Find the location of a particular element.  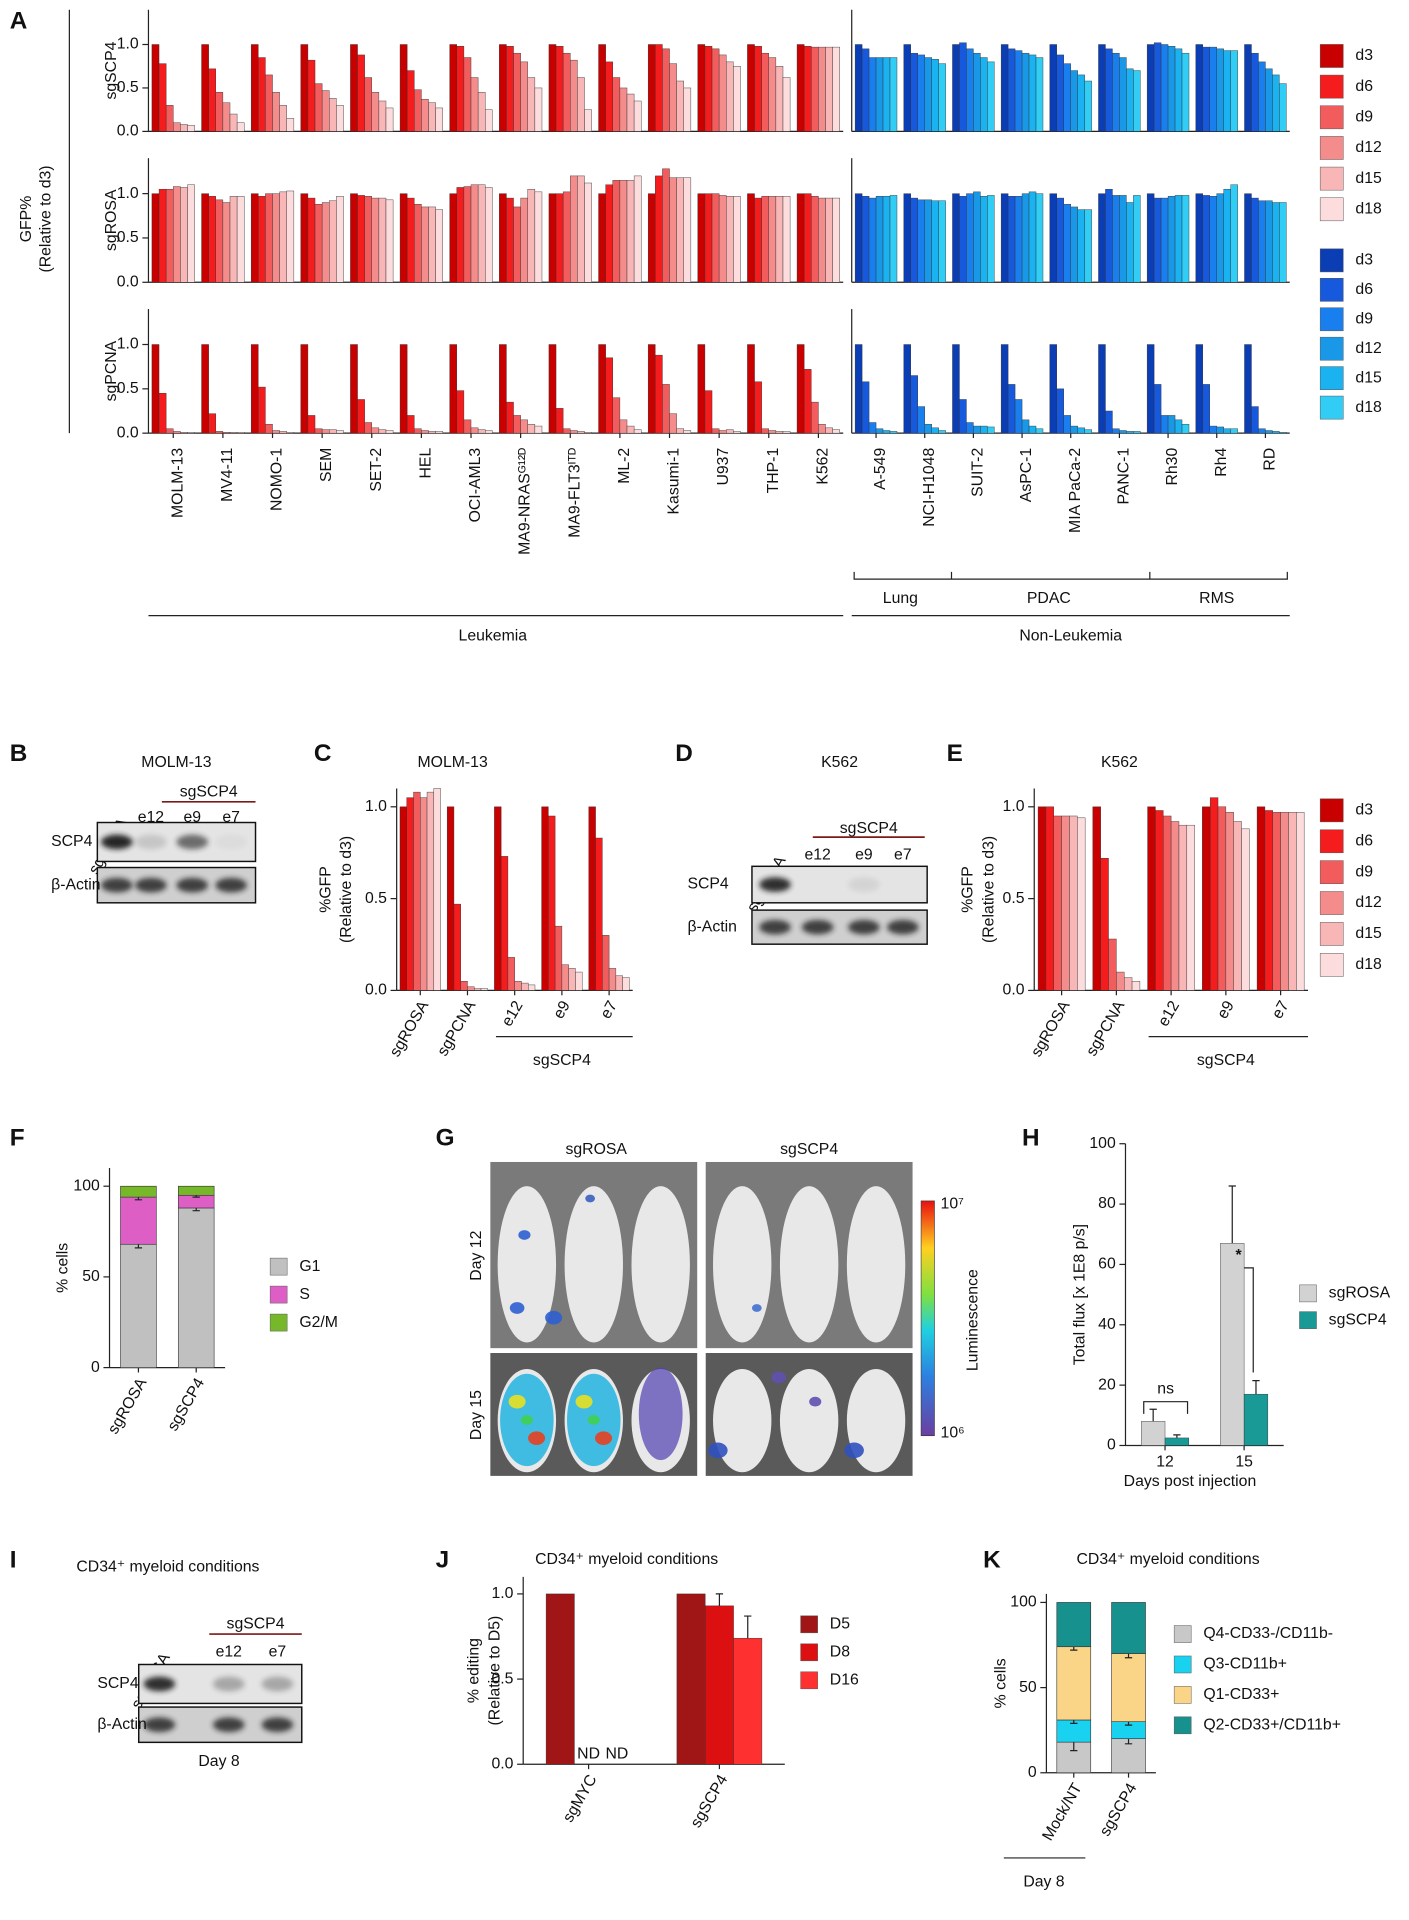

y-tick-label: 0.5 is located at coordinates (1014, 898).